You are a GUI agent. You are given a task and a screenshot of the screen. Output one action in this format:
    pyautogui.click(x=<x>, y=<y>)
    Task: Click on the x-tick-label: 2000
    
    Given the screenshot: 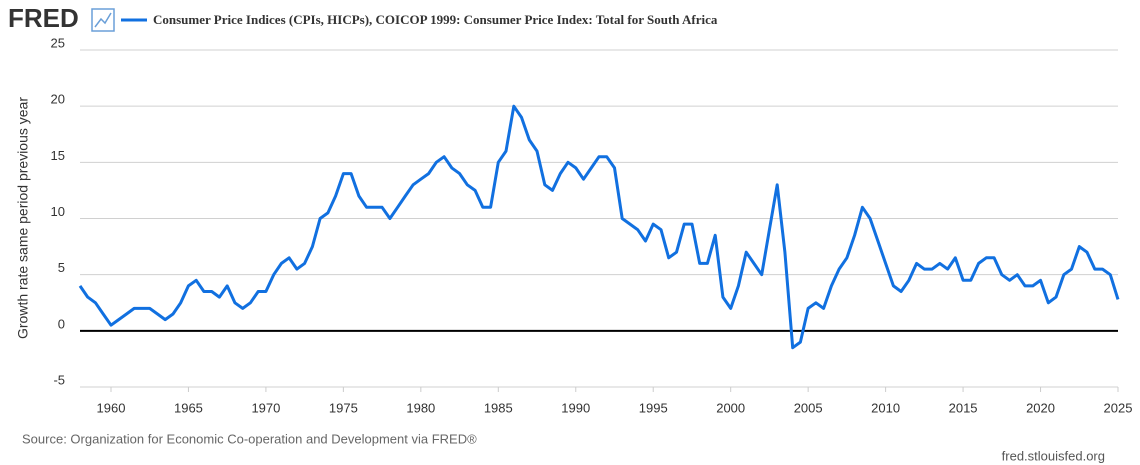 What is the action you would take?
    pyautogui.click(x=730, y=407)
    